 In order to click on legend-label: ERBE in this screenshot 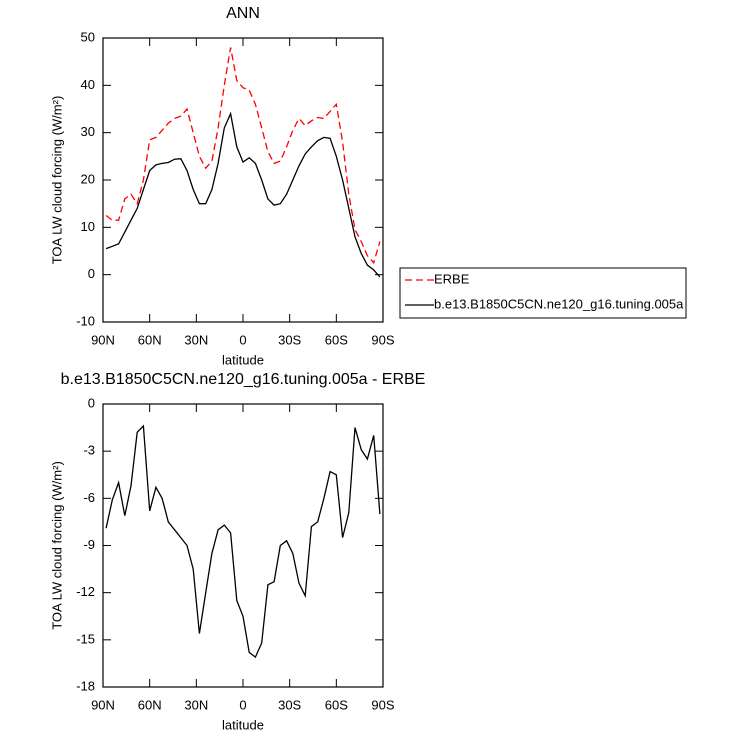, I will do `click(452, 278)`.